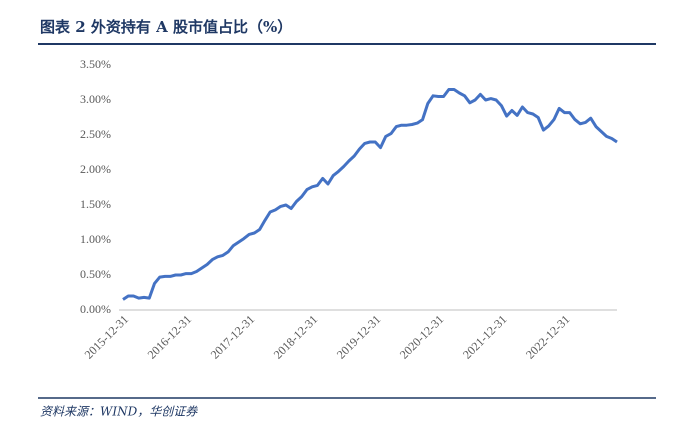 The width and height of the screenshot is (683, 435). Describe the element at coordinates (95, 99) in the screenshot. I see `y-tick-label: 3.00%` at that location.